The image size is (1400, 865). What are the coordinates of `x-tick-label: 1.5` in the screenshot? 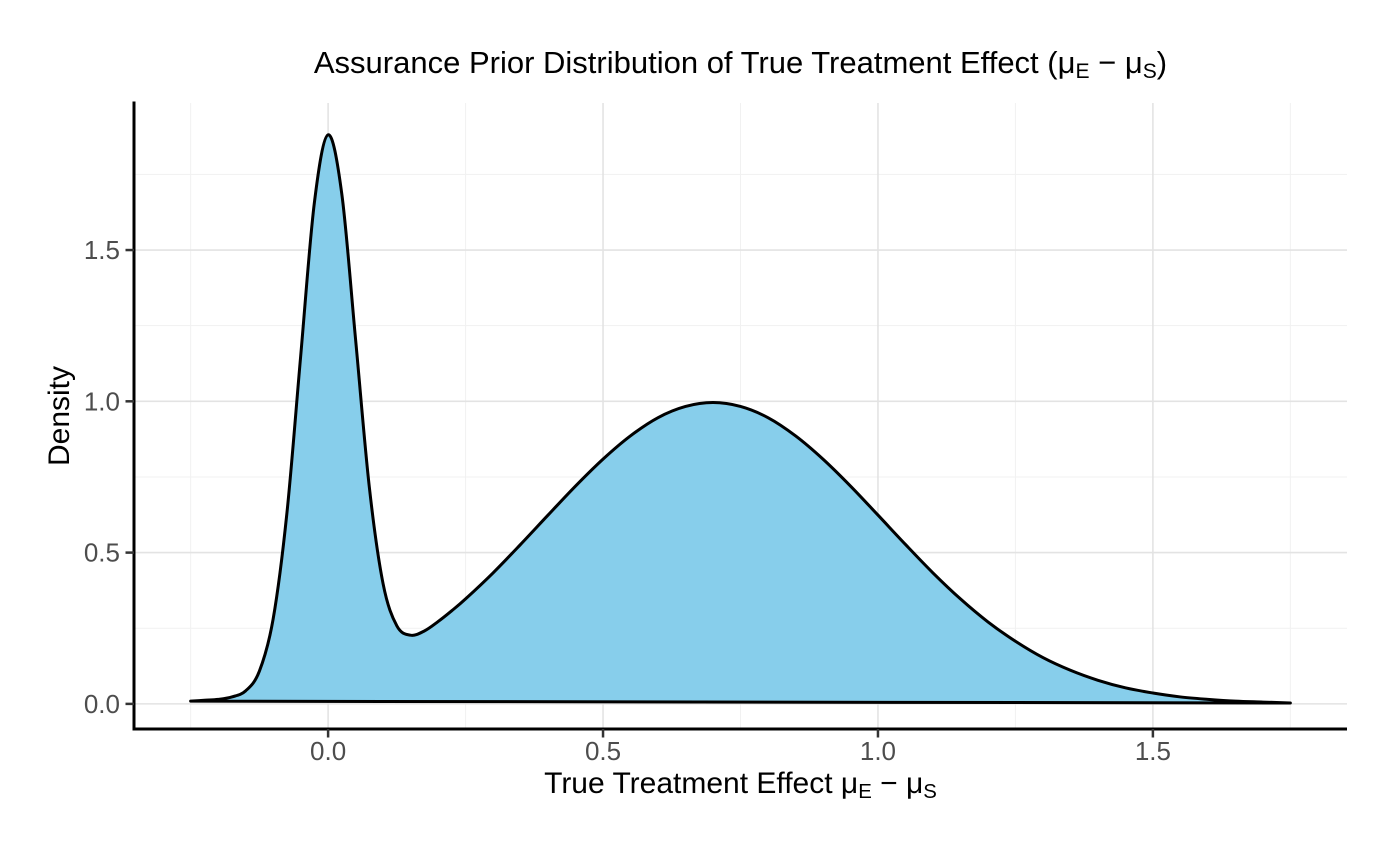 It's located at (1153, 751).